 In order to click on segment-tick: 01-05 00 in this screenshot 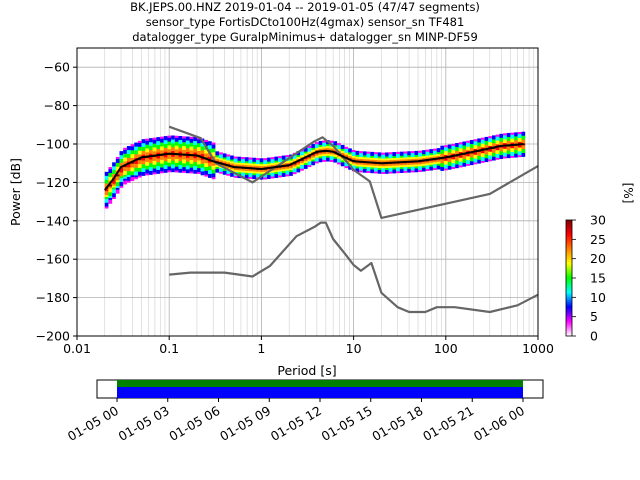, I will do `click(93, 423)`.